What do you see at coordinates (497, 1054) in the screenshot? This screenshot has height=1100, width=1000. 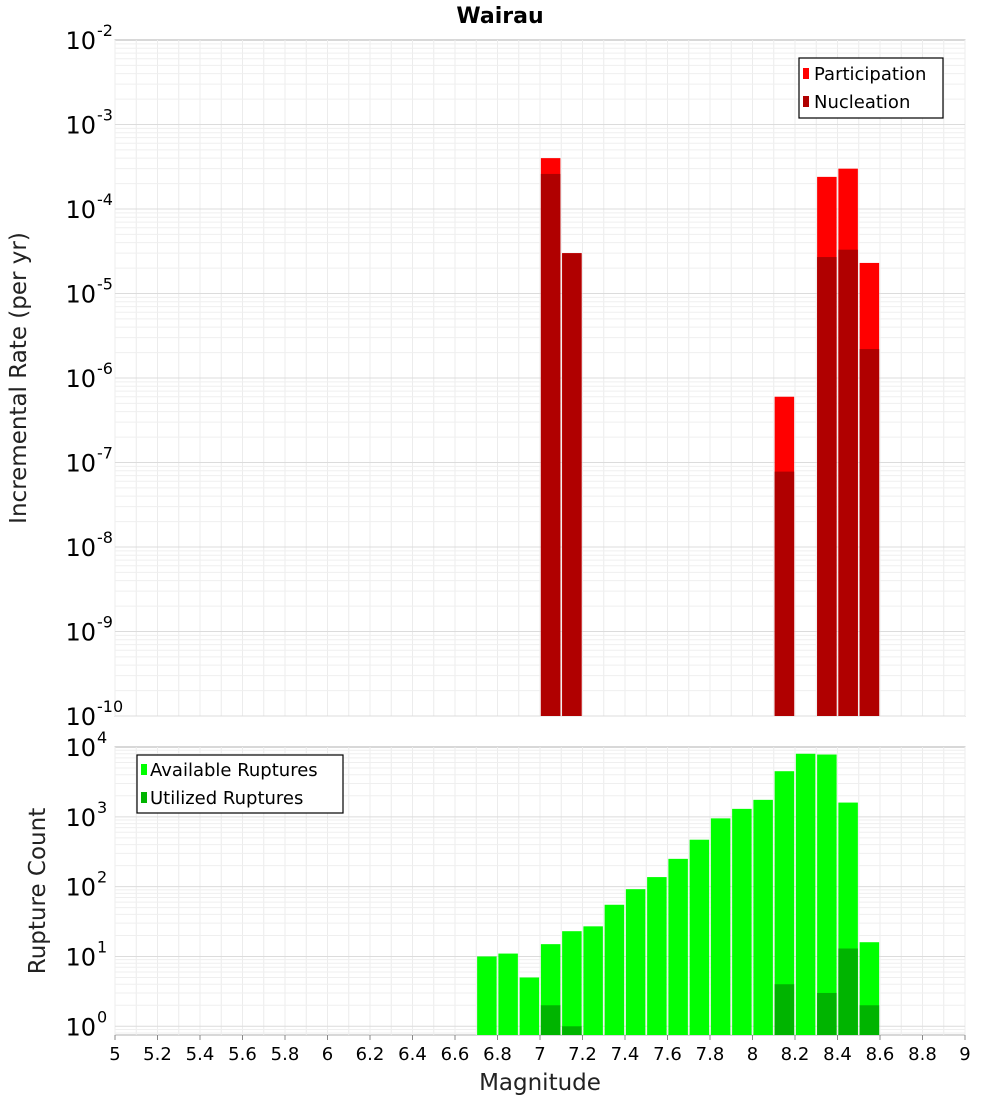 I see `x-tick-label: 6.8` at bounding box center [497, 1054].